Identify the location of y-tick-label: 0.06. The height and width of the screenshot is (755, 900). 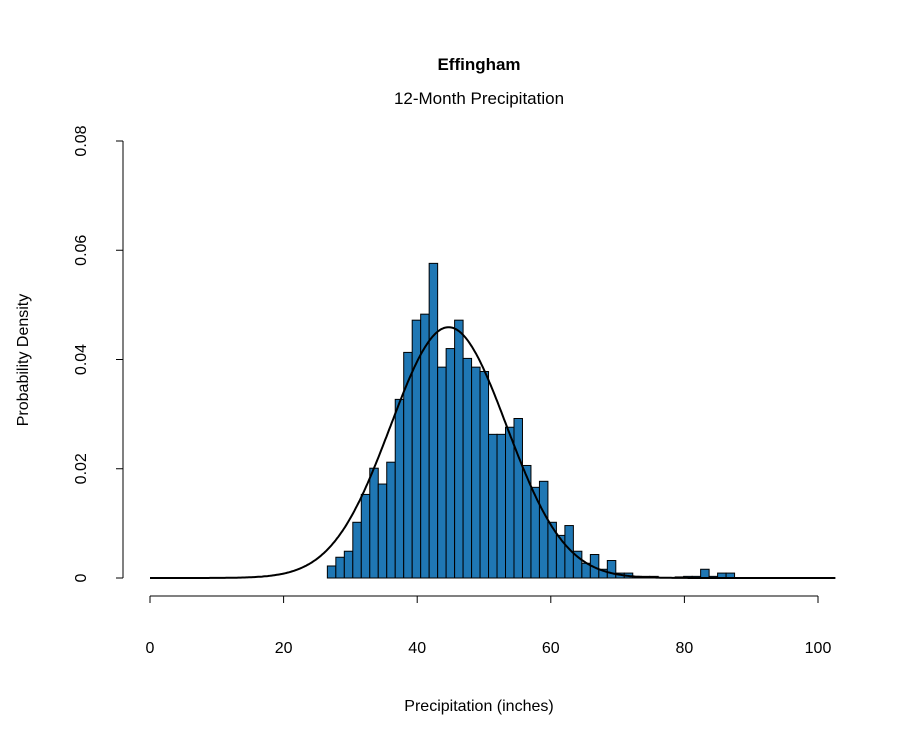
(81, 250).